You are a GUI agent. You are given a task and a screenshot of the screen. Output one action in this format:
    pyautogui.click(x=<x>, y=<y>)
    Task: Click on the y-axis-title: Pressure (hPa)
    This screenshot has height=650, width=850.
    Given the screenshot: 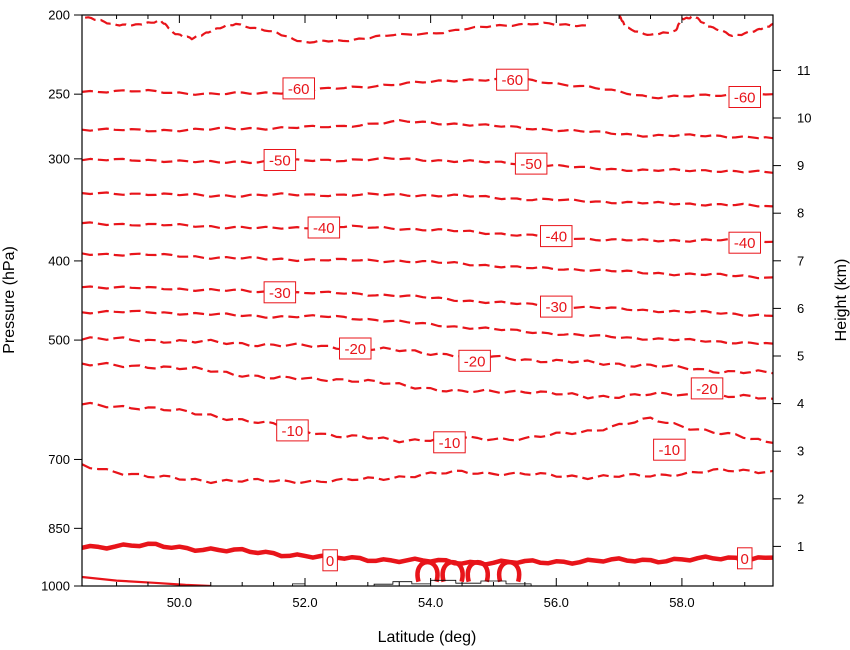 What is the action you would take?
    pyautogui.click(x=9, y=300)
    